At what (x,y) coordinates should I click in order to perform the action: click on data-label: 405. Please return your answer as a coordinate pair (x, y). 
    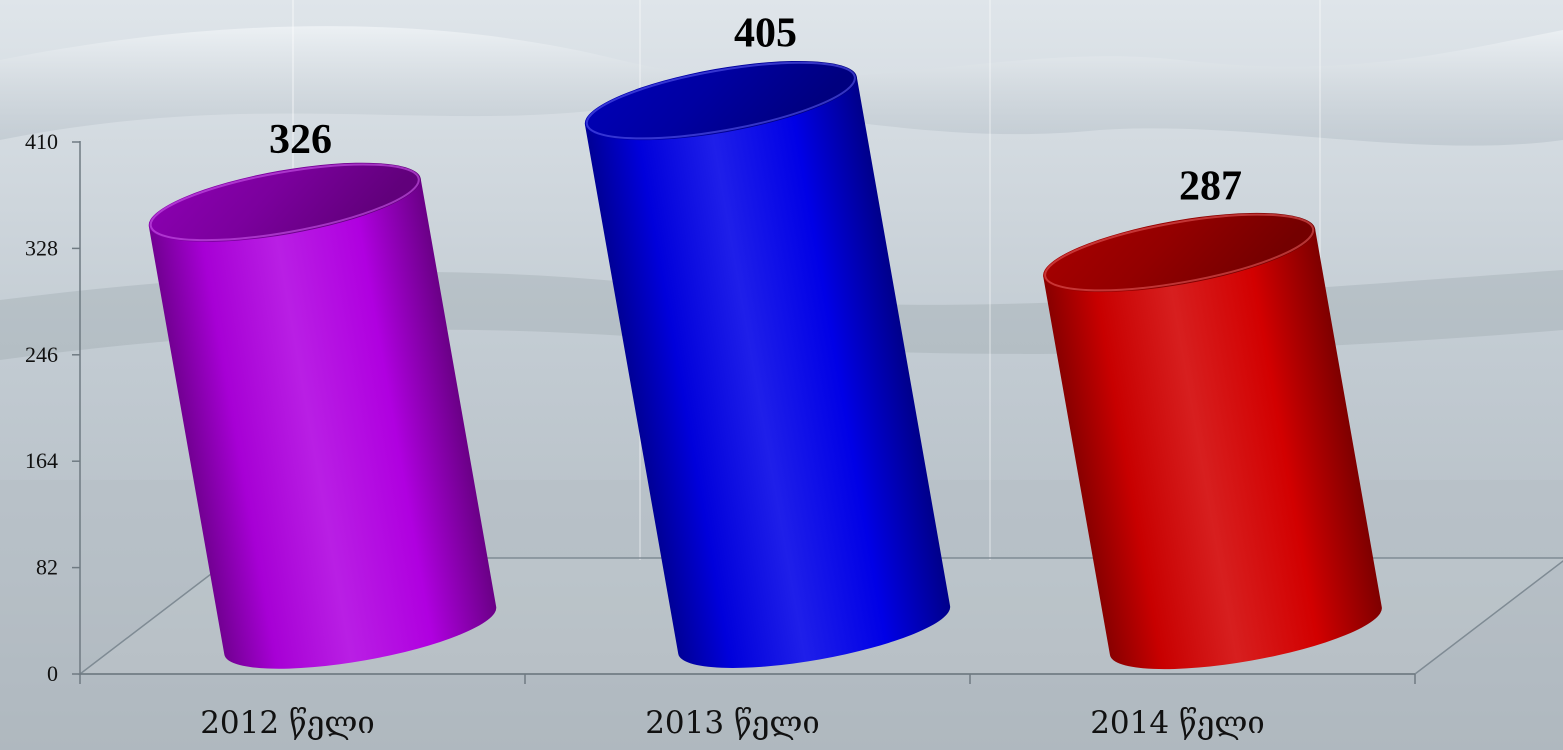
    Looking at the image, I should click on (765, 33).